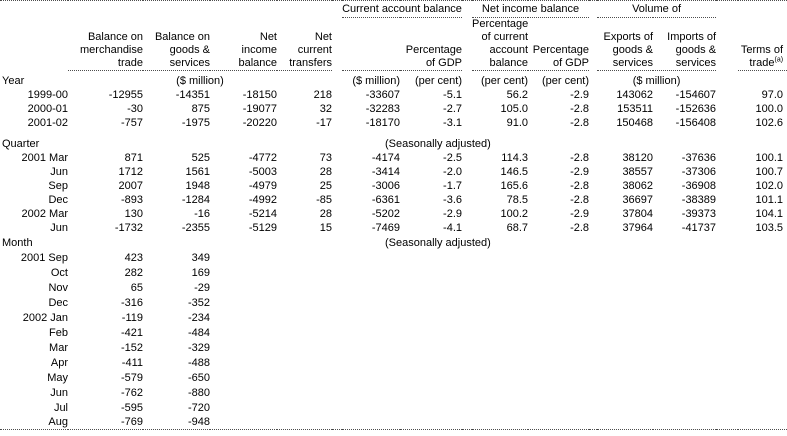  Describe the element at coordinates (198, 422) in the screenshot. I see `cell: -948` at that location.